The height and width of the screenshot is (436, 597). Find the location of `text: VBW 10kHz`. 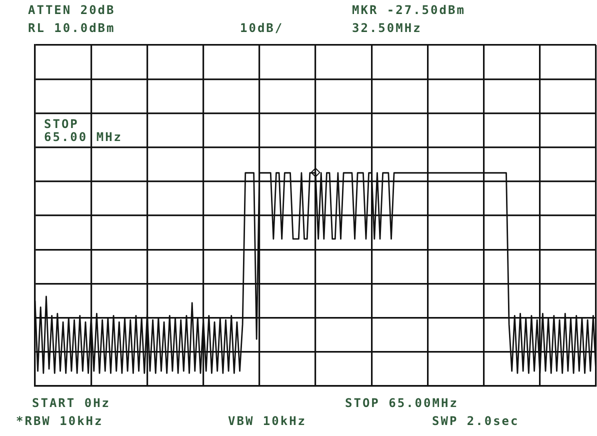

text: VBW 10kHz is located at coordinates (267, 421).